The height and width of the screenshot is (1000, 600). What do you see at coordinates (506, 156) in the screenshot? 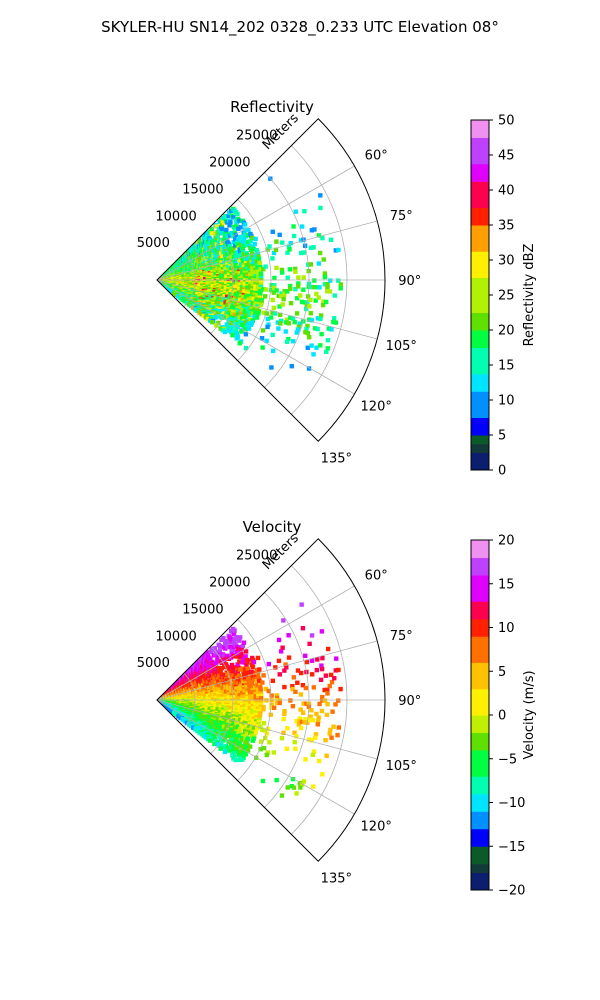
I see `colorbar-tick-label: 45` at bounding box center [506, 156].